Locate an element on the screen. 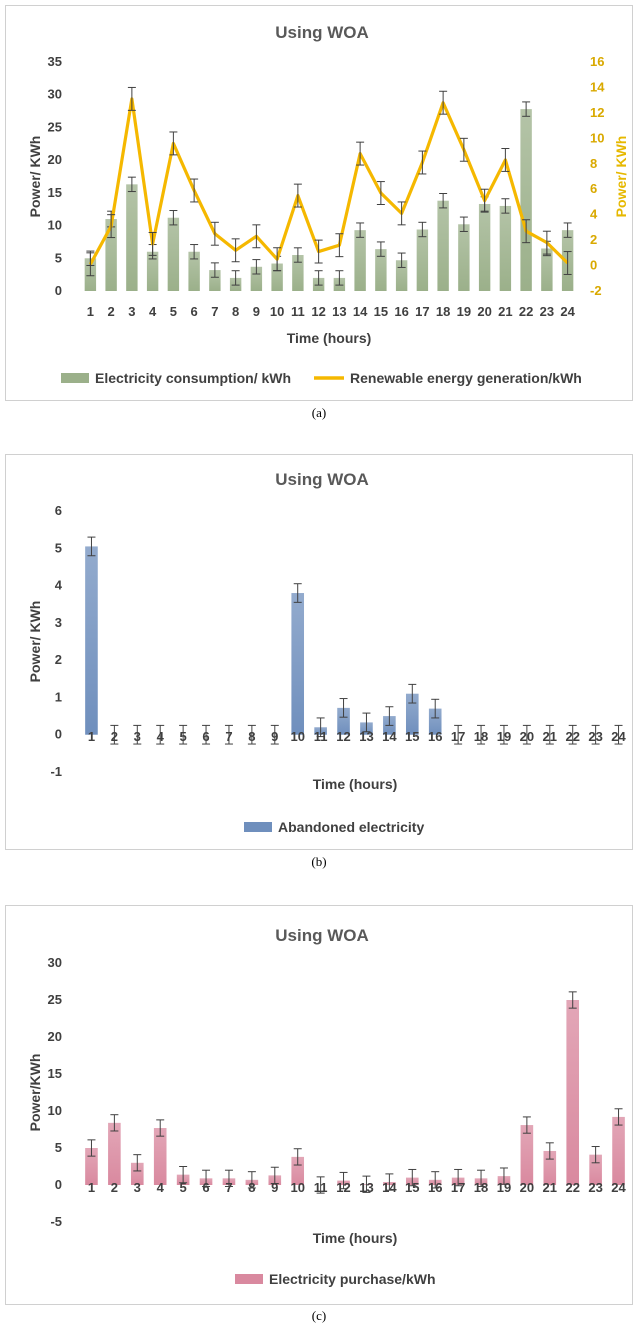 The width and height of the screenshot is (638, 1324). x-tick-label: 17 is located at coordinates (422, 311).